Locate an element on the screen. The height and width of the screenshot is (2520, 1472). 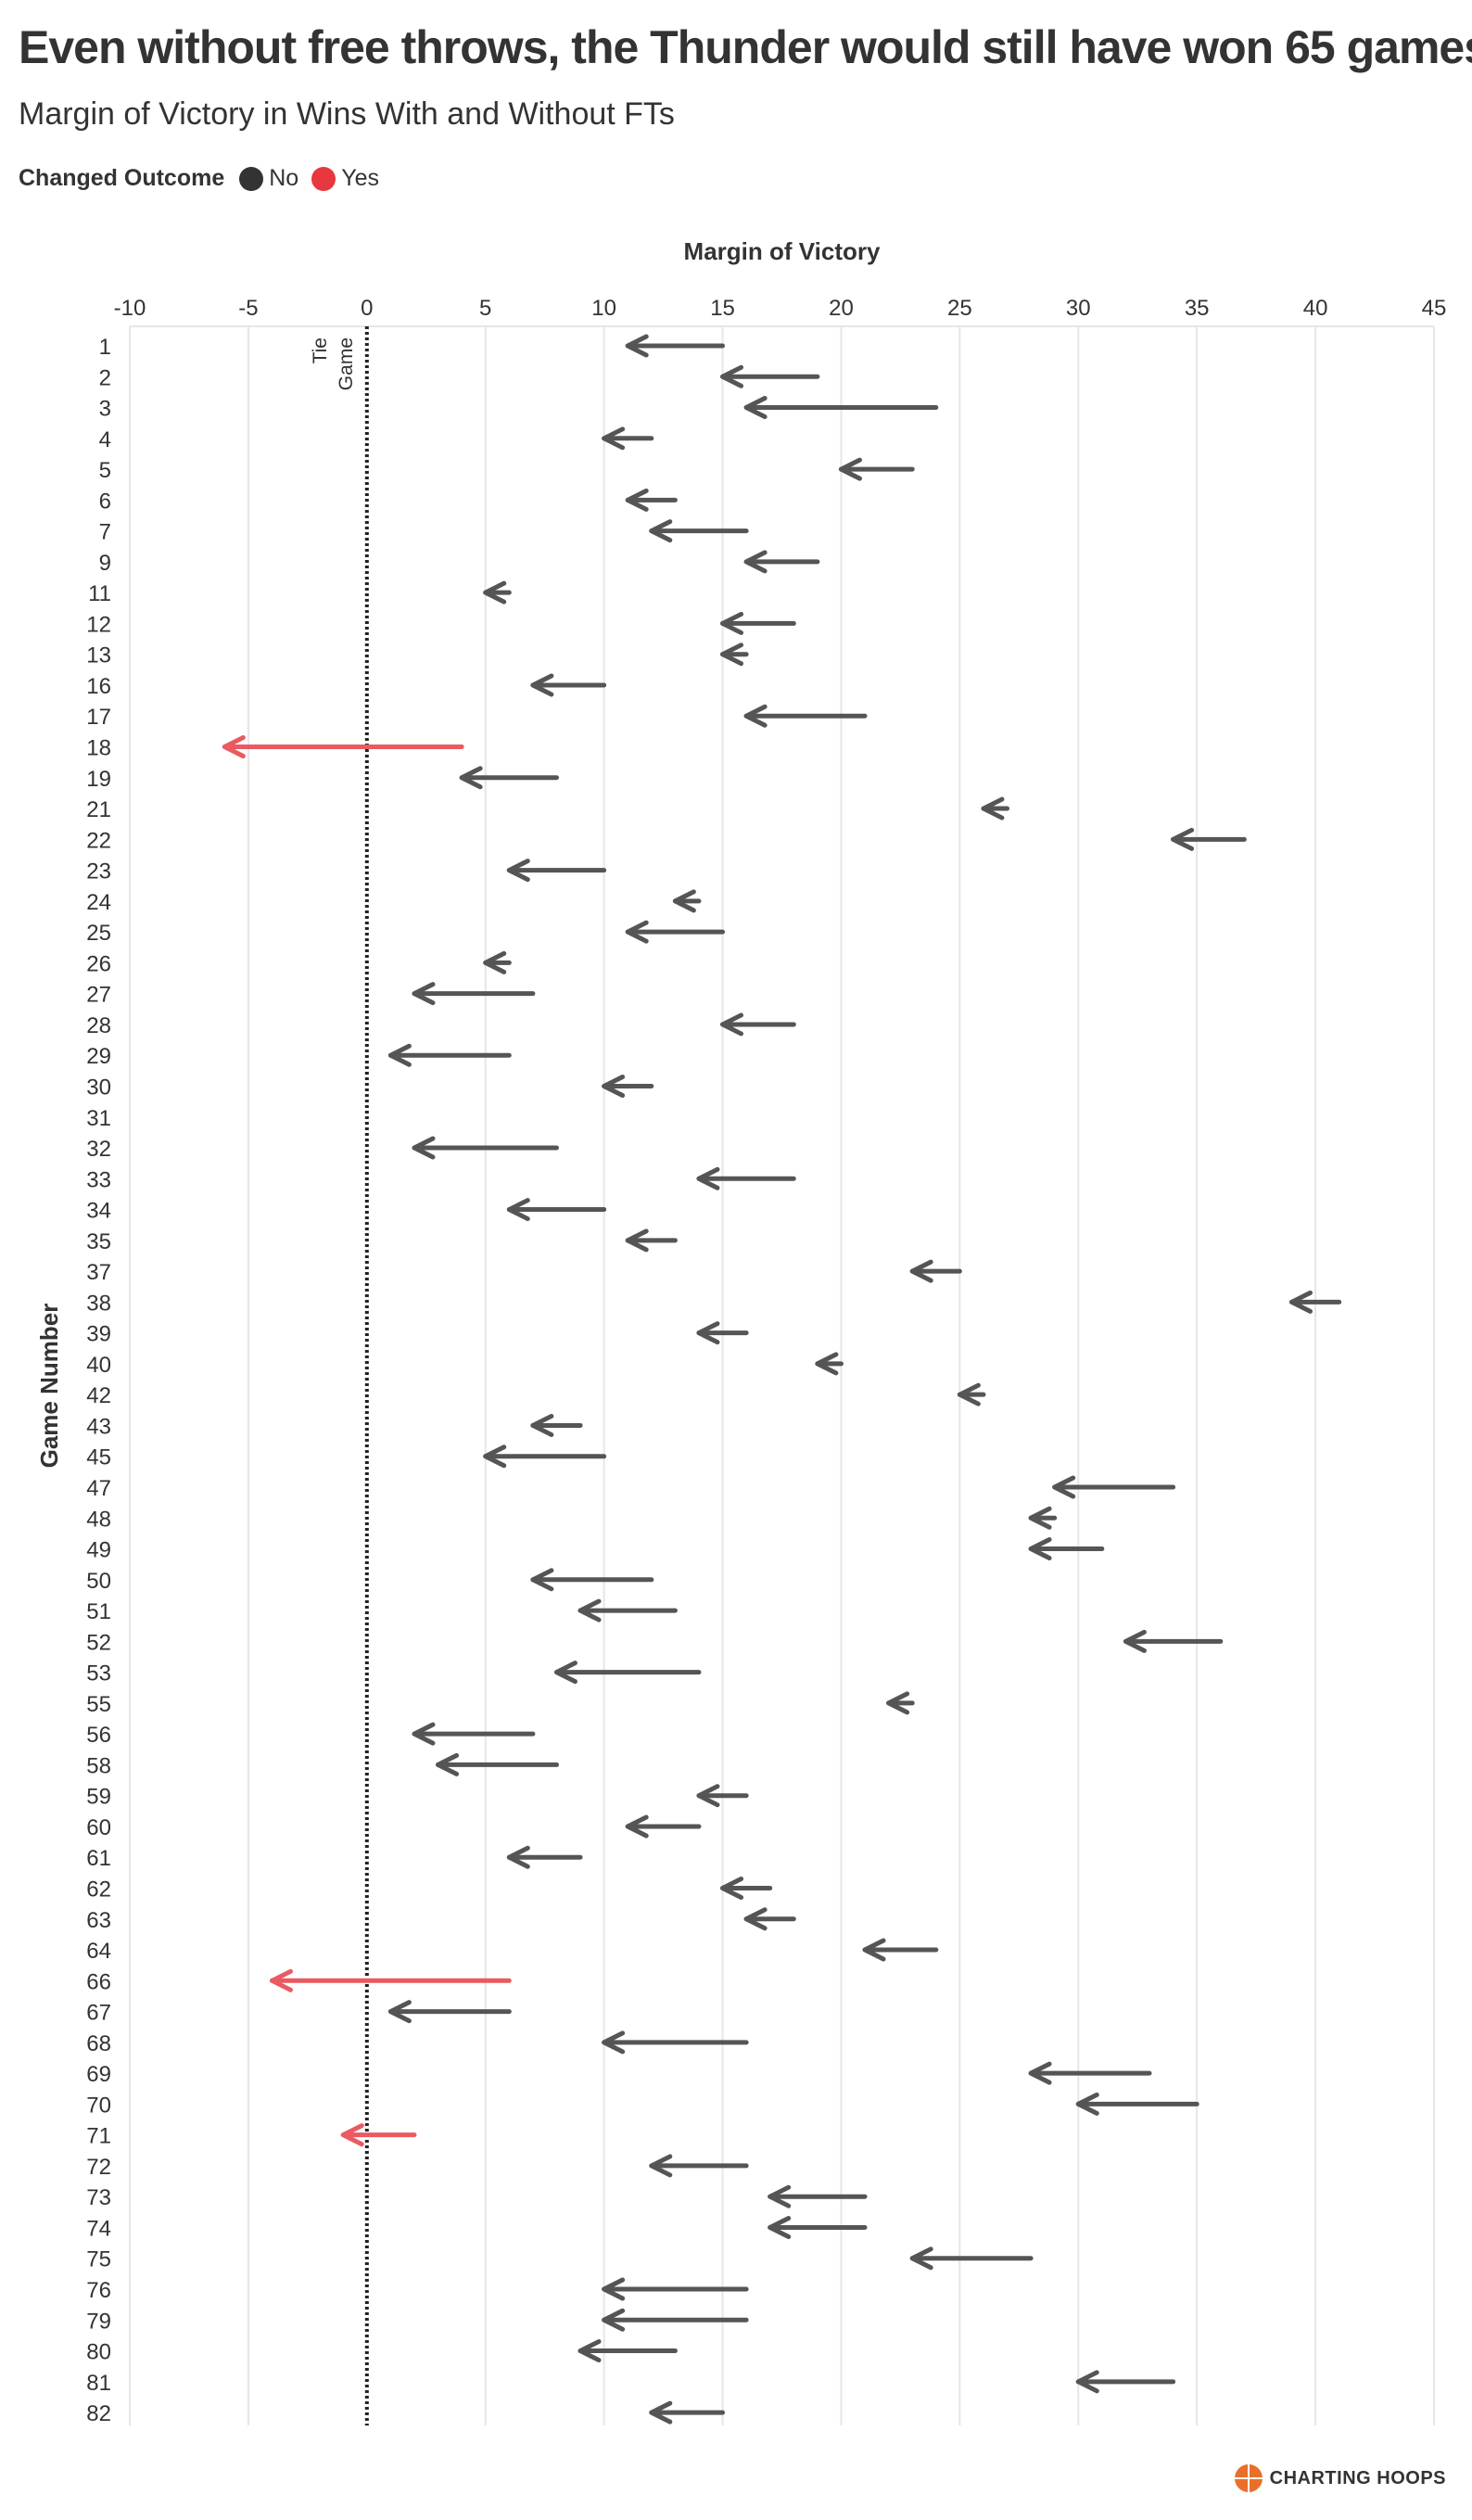
game-number-label: 1 is located at coordinates (105, 347).